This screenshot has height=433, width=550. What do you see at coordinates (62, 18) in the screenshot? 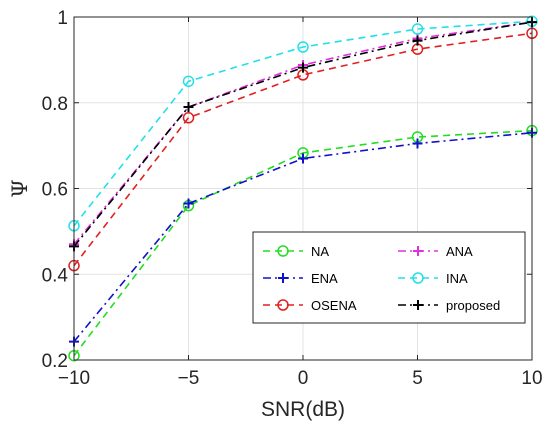
I see `y-tick-label-4: 1` at bounding box center [62, 18].